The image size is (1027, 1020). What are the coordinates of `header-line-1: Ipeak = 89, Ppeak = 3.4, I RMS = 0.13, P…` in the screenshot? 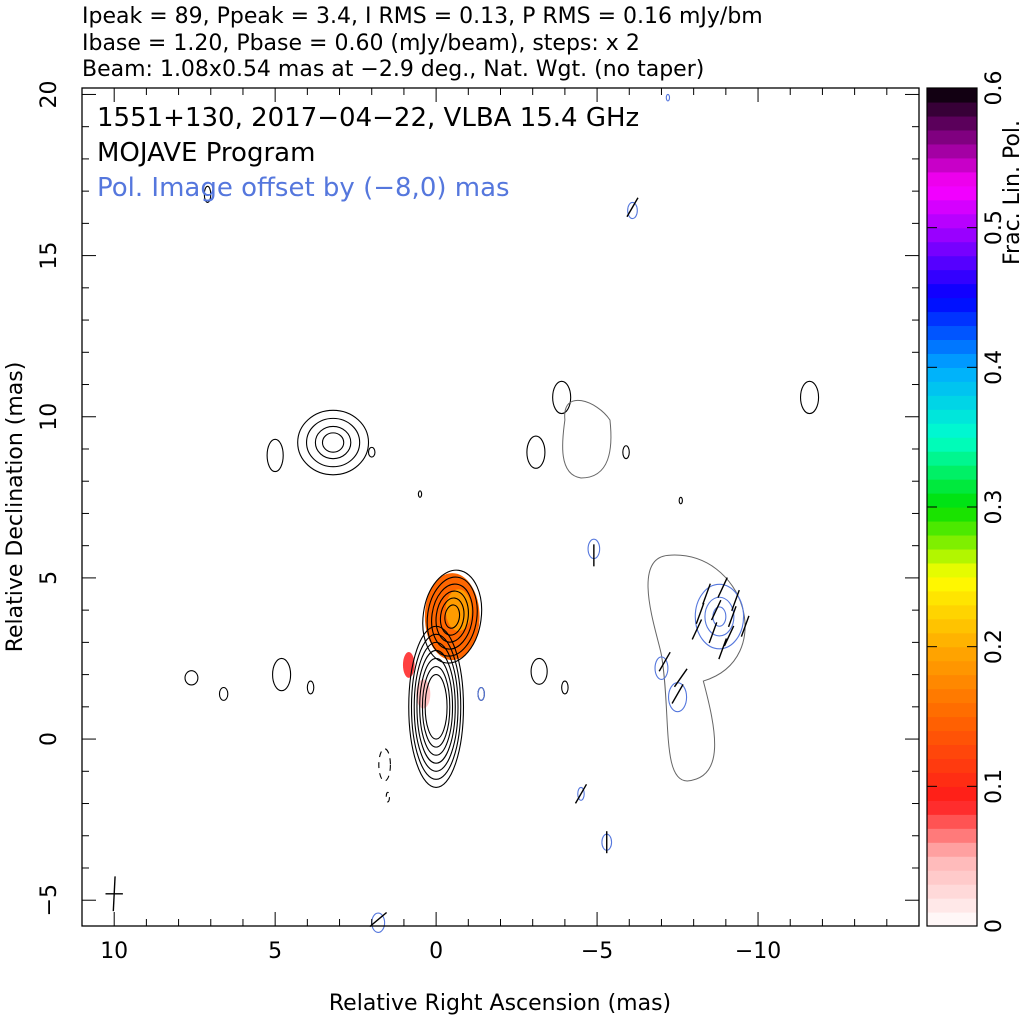 It's located at (422, 16).